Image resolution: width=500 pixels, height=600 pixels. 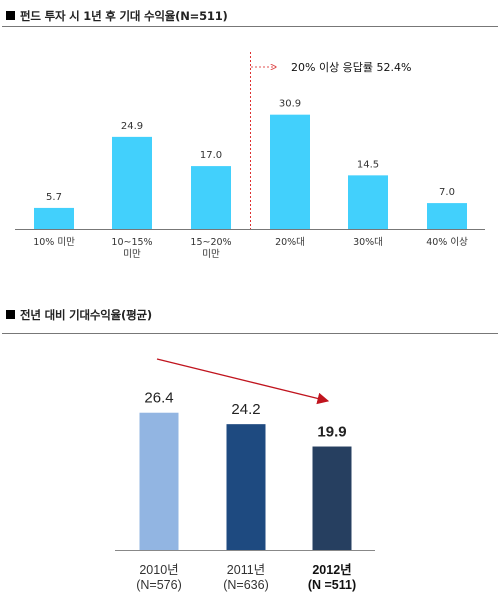 What do you see at coordinates (54, 242) in the screenshot?
I see `chart1-category-label: 10% 미만` at bounding box center [54, 242].